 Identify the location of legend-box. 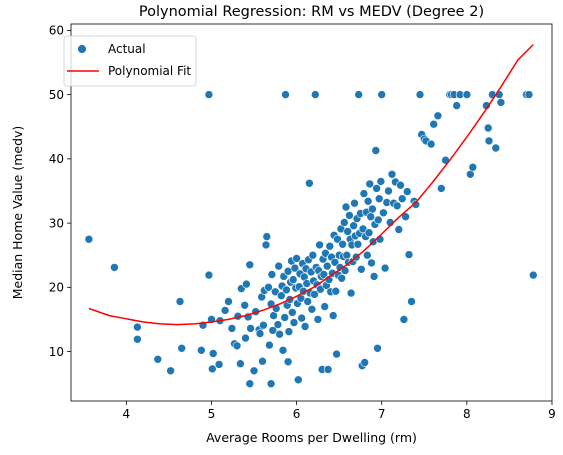
(130, 61).